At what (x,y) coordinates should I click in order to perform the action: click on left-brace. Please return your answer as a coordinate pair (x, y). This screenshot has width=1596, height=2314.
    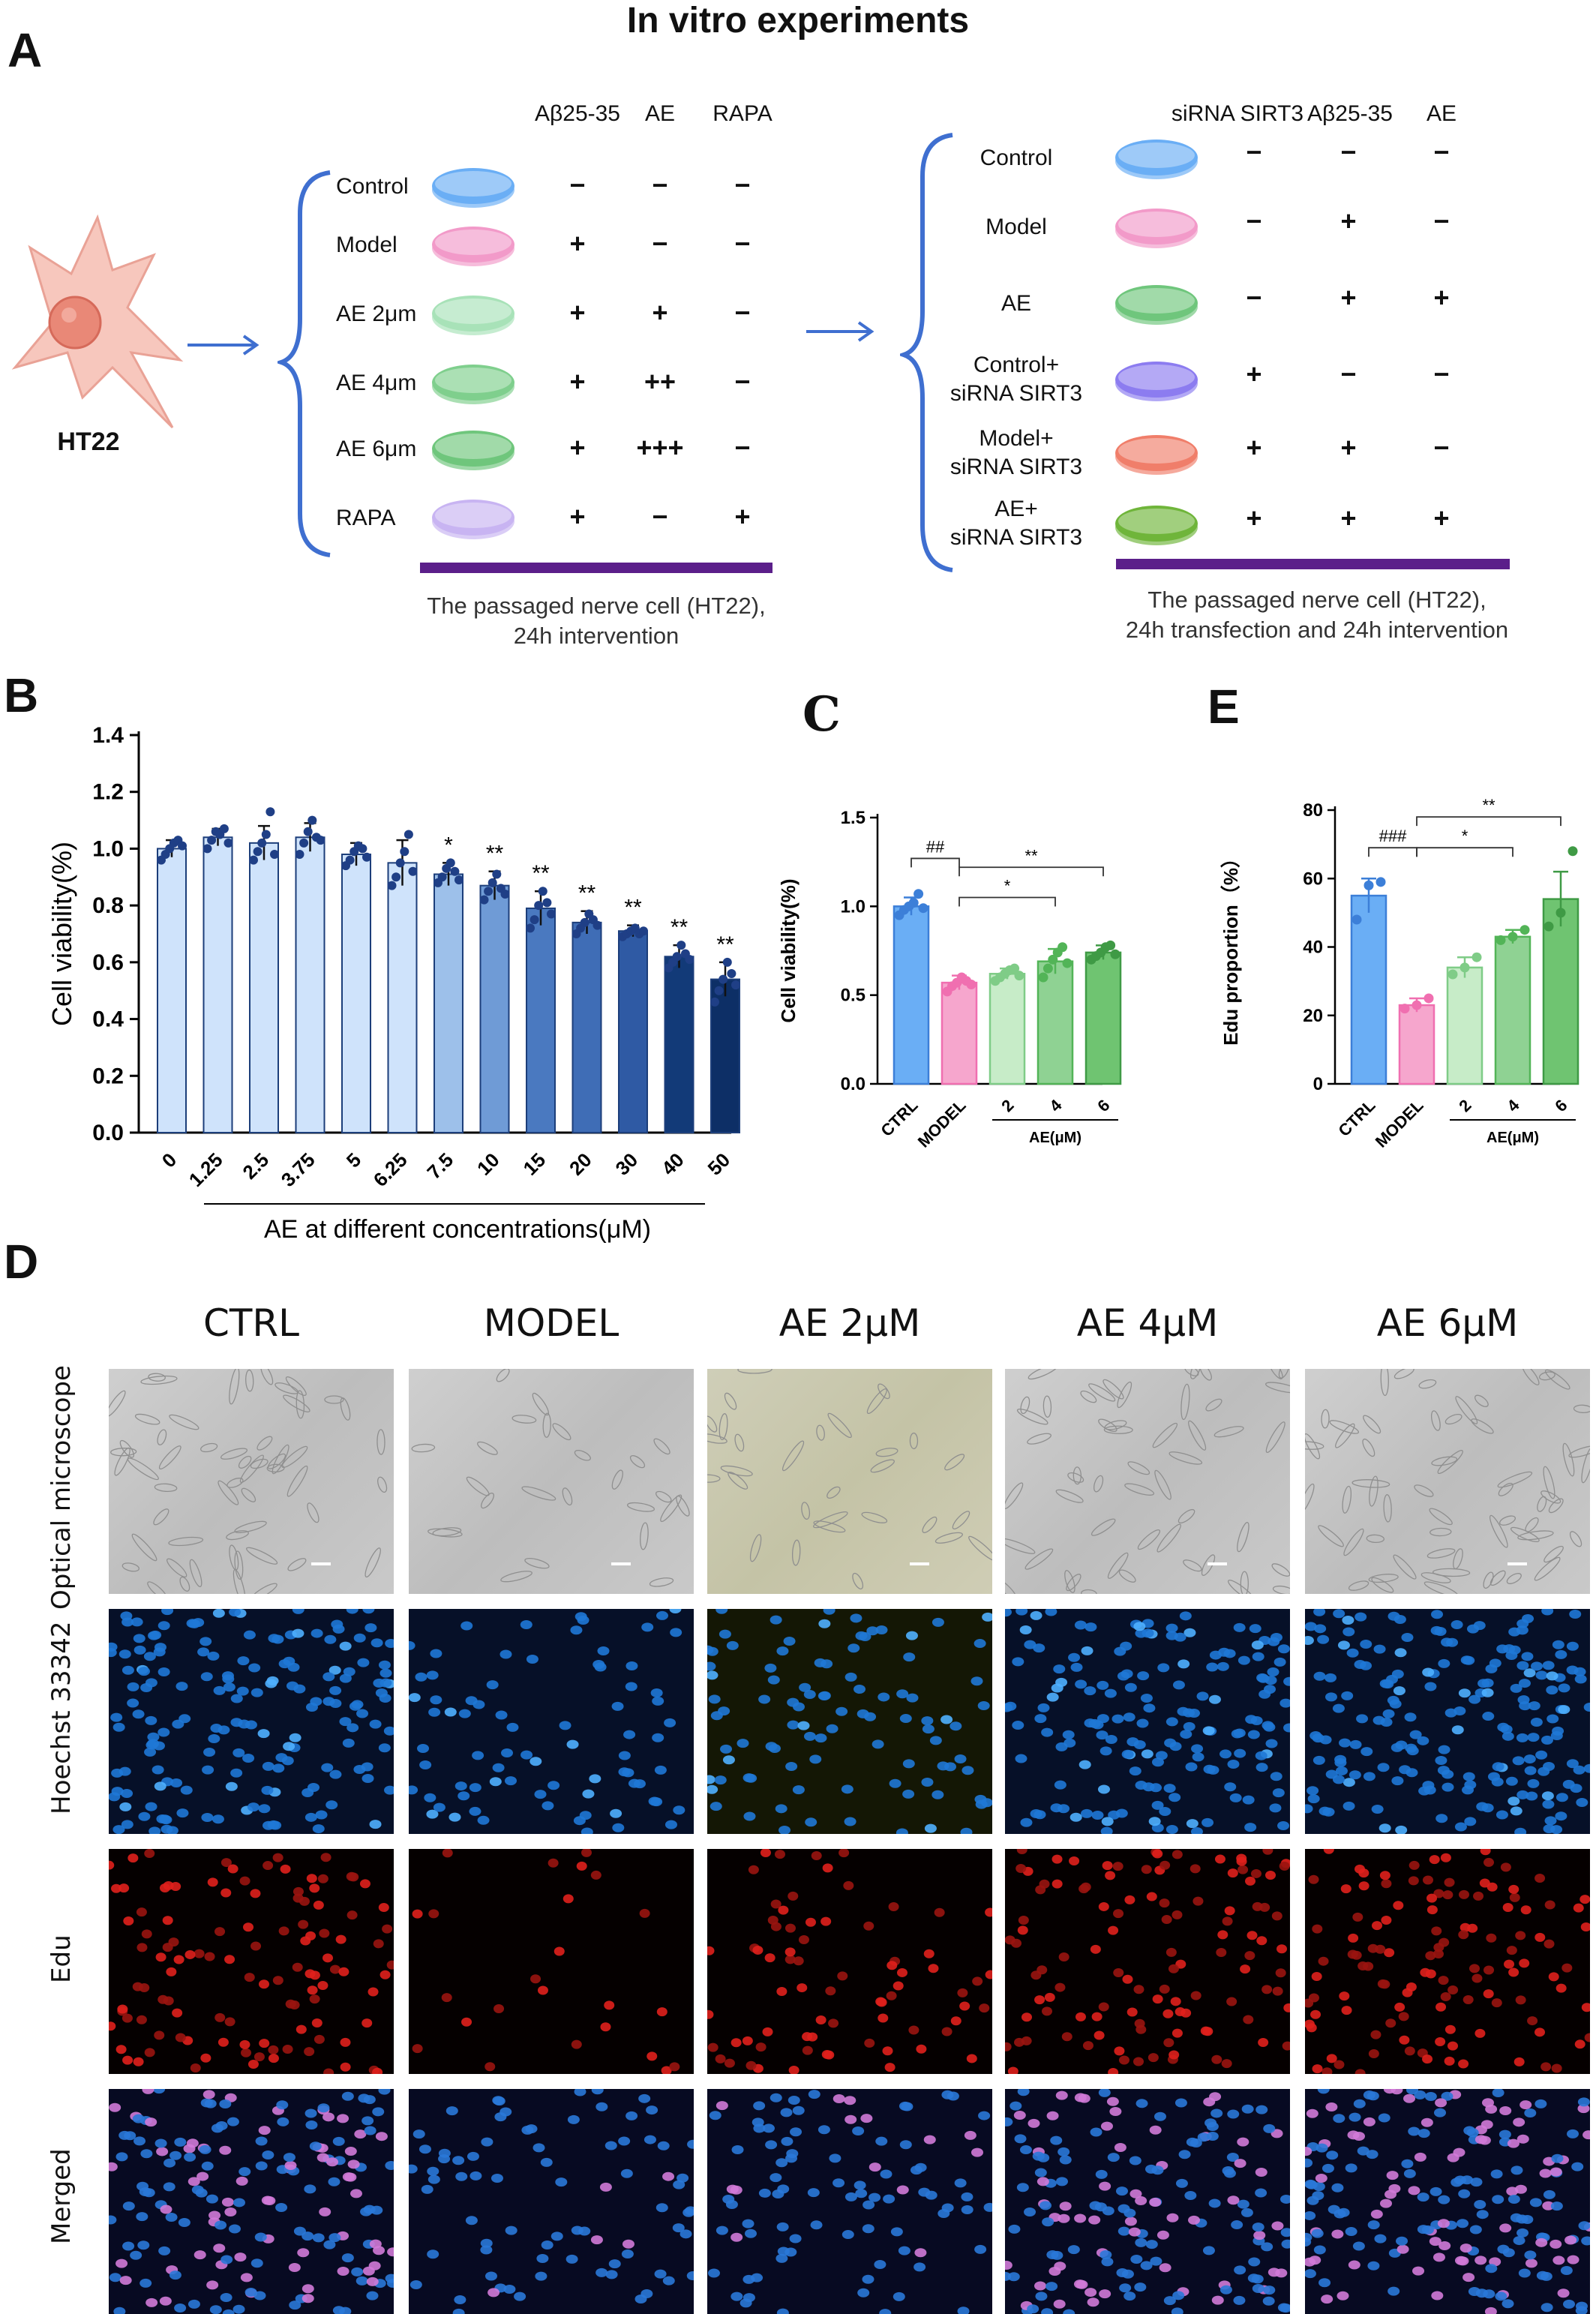
    Looking at the image, I should click on (304, 364).